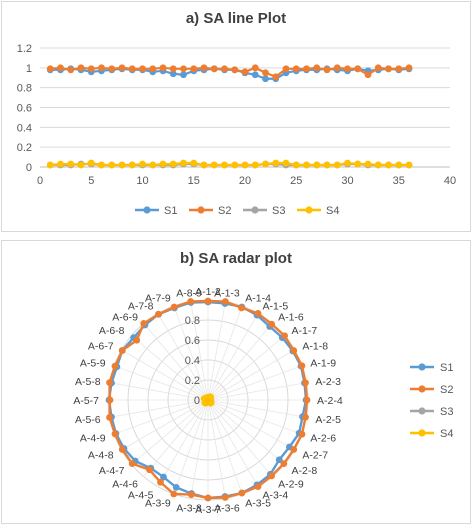 Image resolution: width=474 pixels, height=526 pixels. I want to click on radar-category-label: A-3-8, so click(189, 508).